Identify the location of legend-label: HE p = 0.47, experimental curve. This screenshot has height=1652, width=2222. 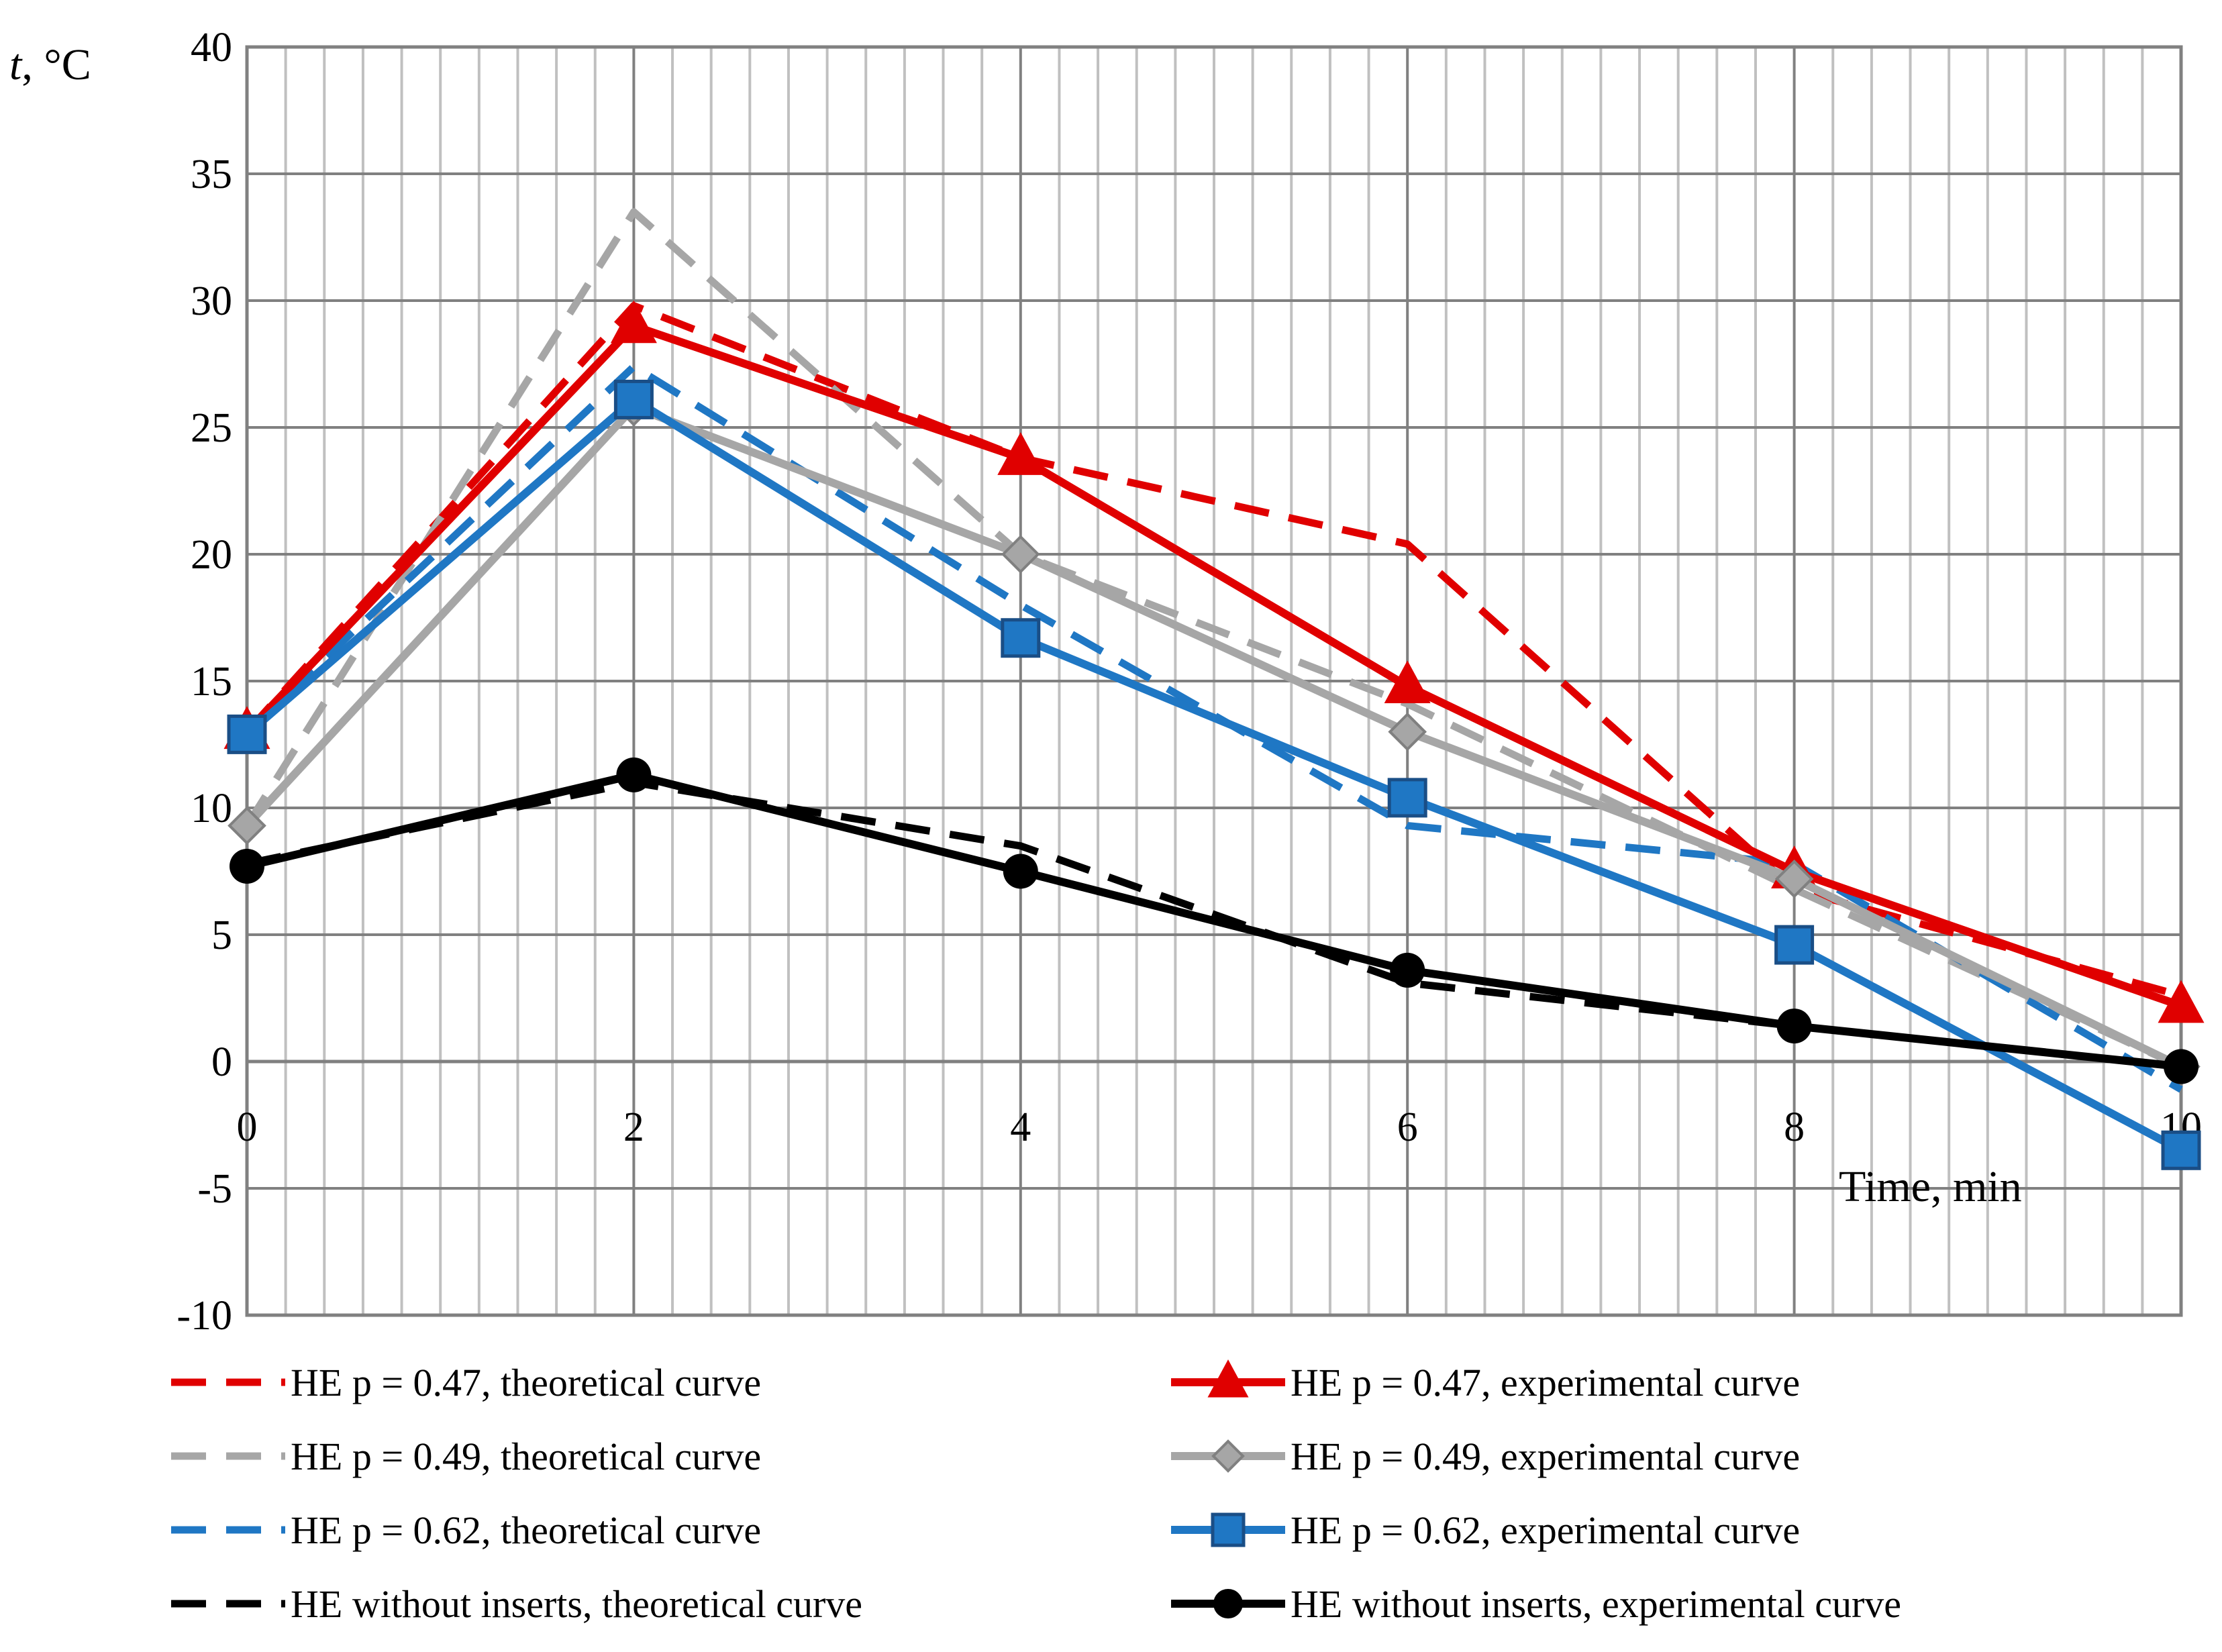
(1545, 1382).